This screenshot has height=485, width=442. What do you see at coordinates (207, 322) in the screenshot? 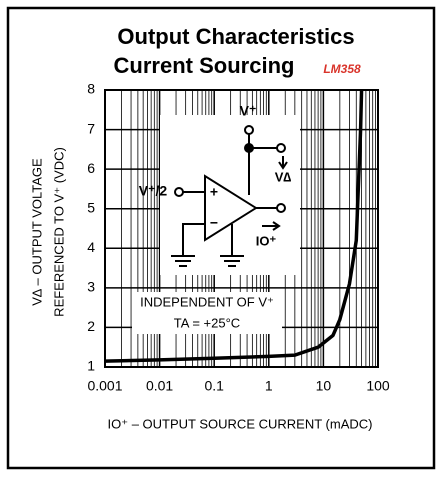
I see `annotation: TA = +25°C` at bounding box center [207, 322].